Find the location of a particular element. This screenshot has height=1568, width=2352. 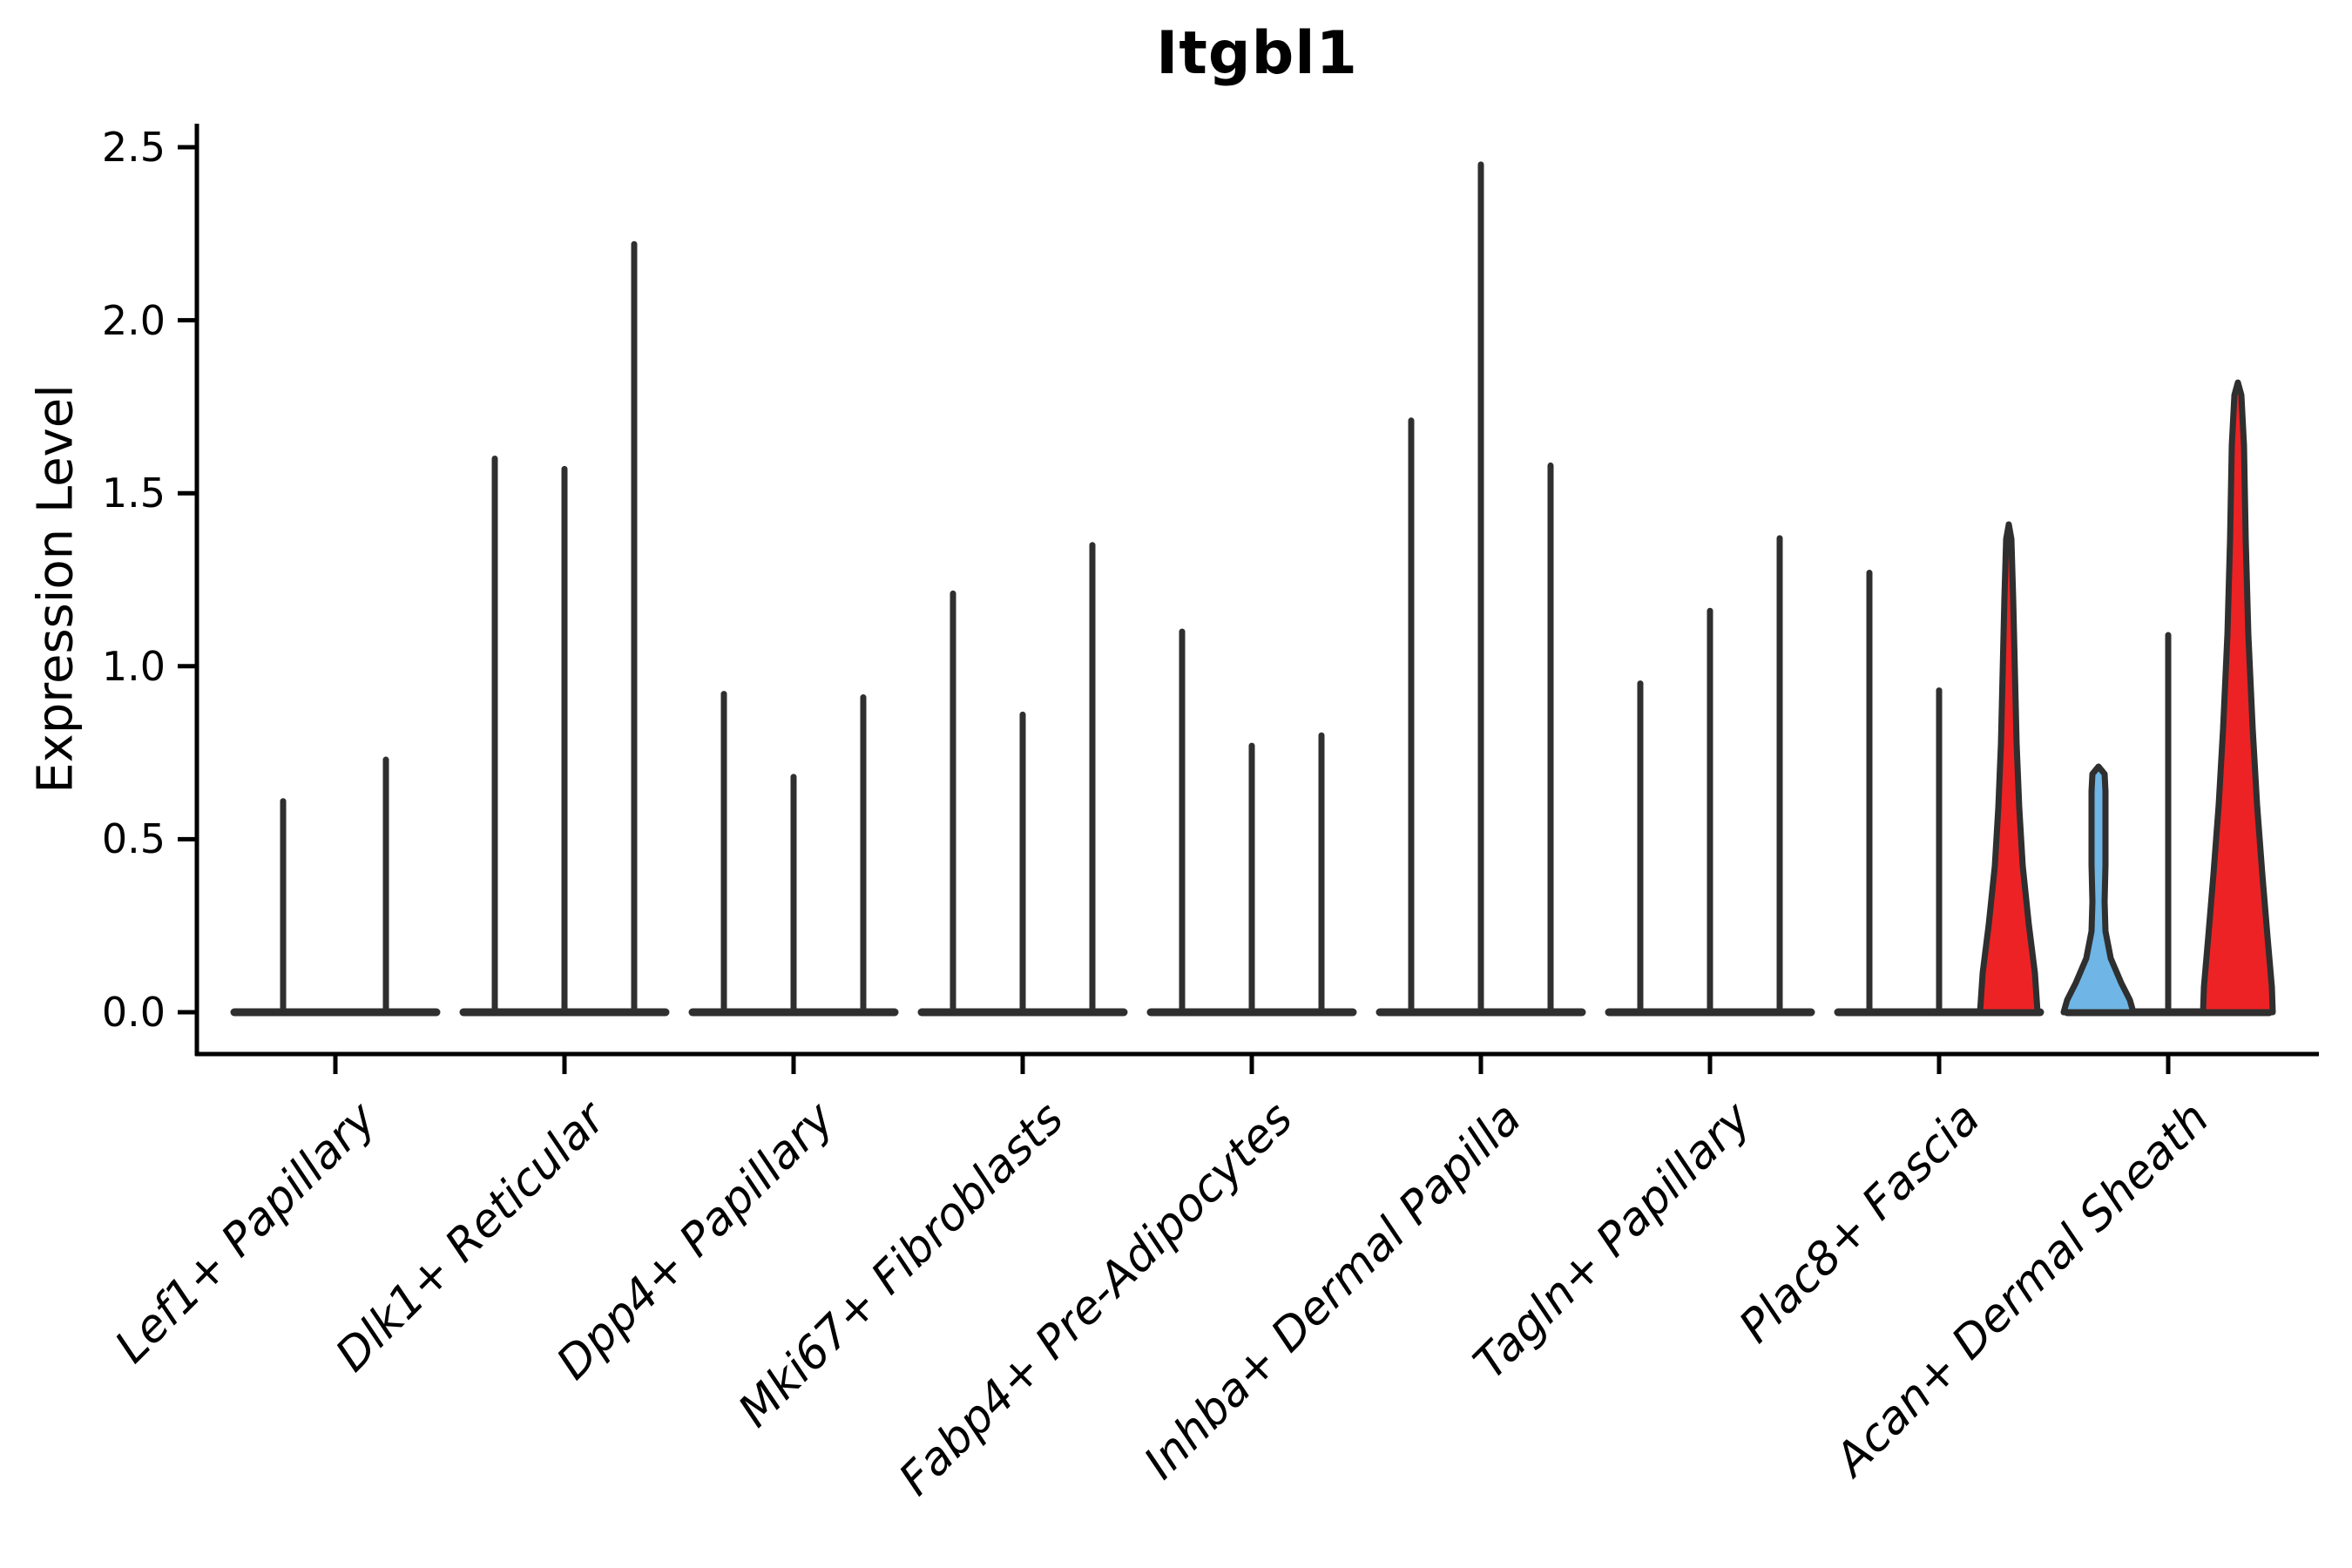

y-tick-label: 0.0 is located at coordinates (134, 1013).